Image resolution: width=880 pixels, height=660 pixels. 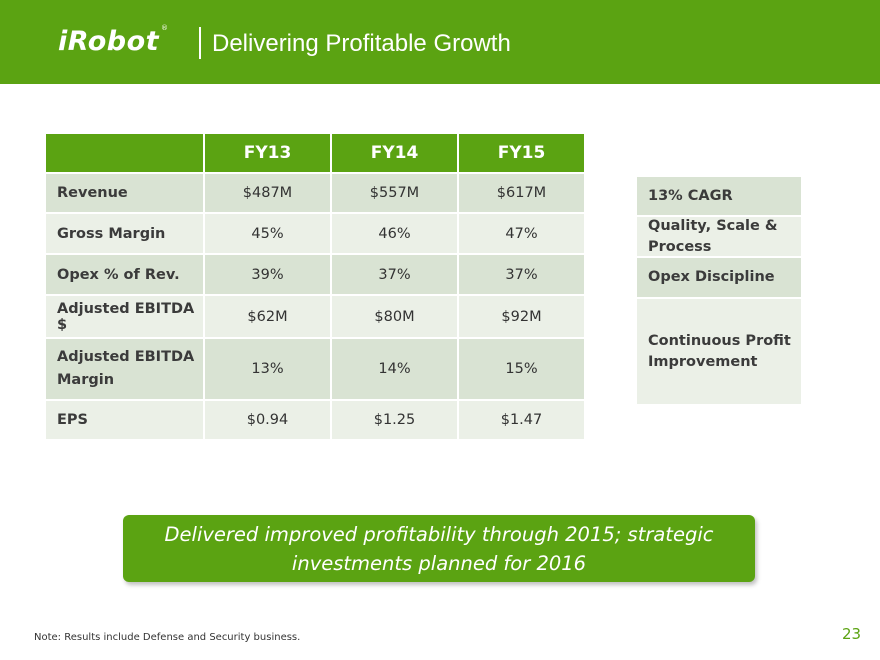 What do you see at coordinates (521, 154) in the screenshot?
I see `column-header: FY15` at bounding box center [521, 154].